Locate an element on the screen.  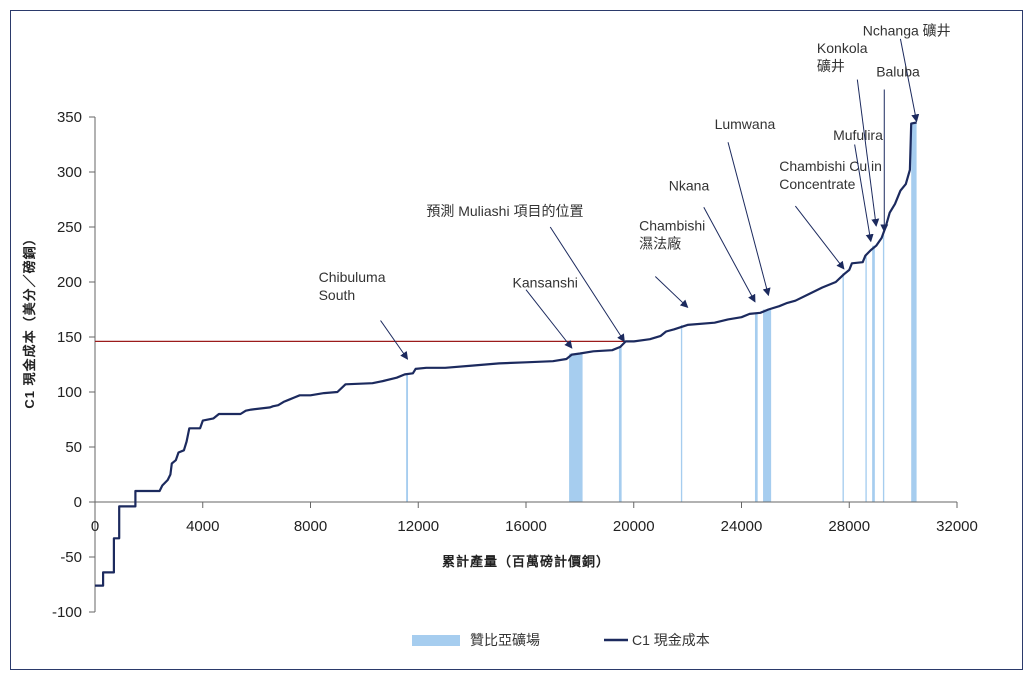
y-tick-label: -50 is located at coordinates (71, 557).